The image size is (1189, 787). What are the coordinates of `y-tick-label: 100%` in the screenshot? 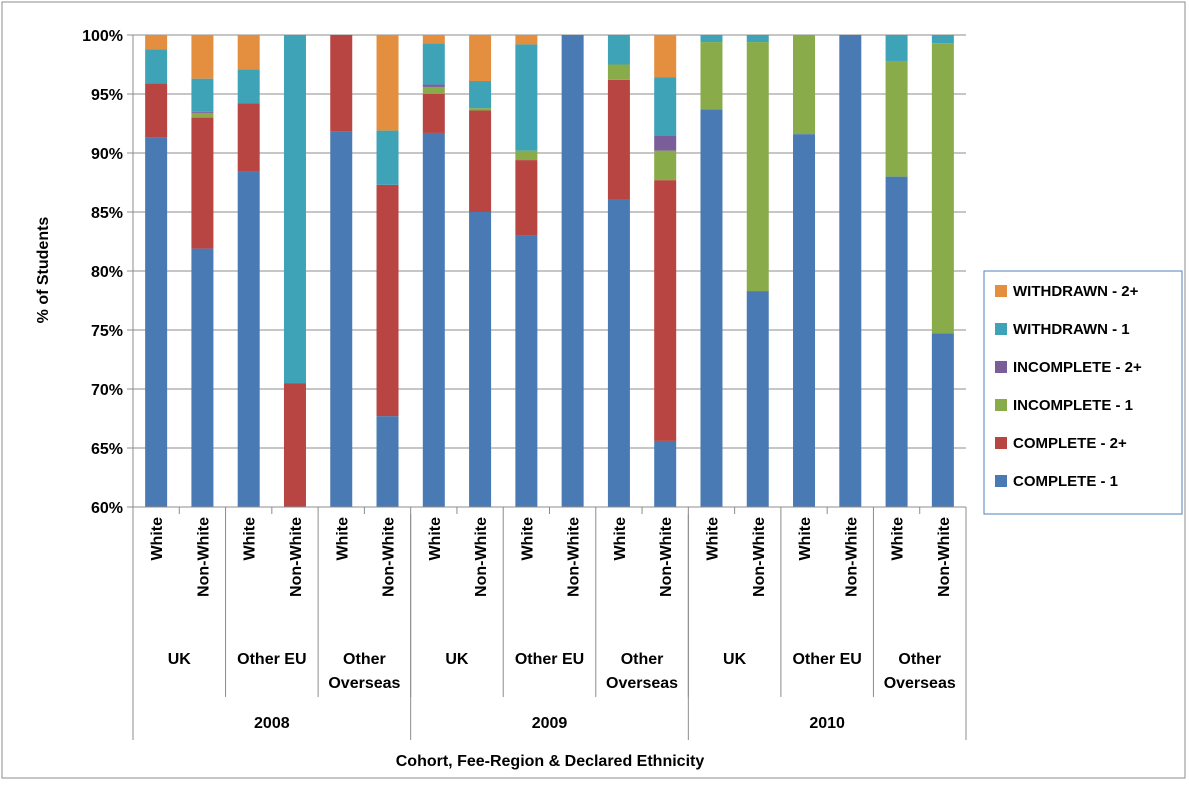 It's located at (102, 36).